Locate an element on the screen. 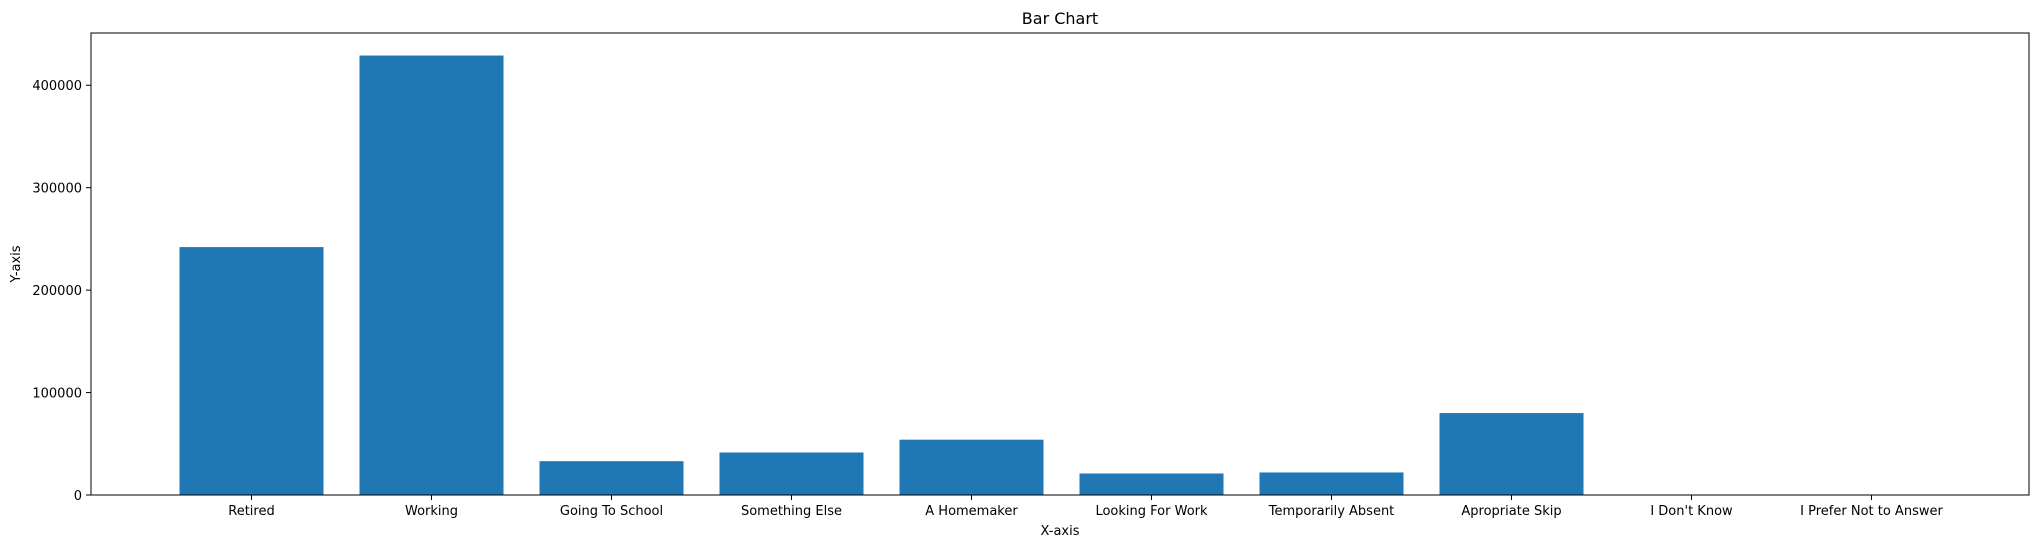  bar-working is located at coordinates (431, 275).